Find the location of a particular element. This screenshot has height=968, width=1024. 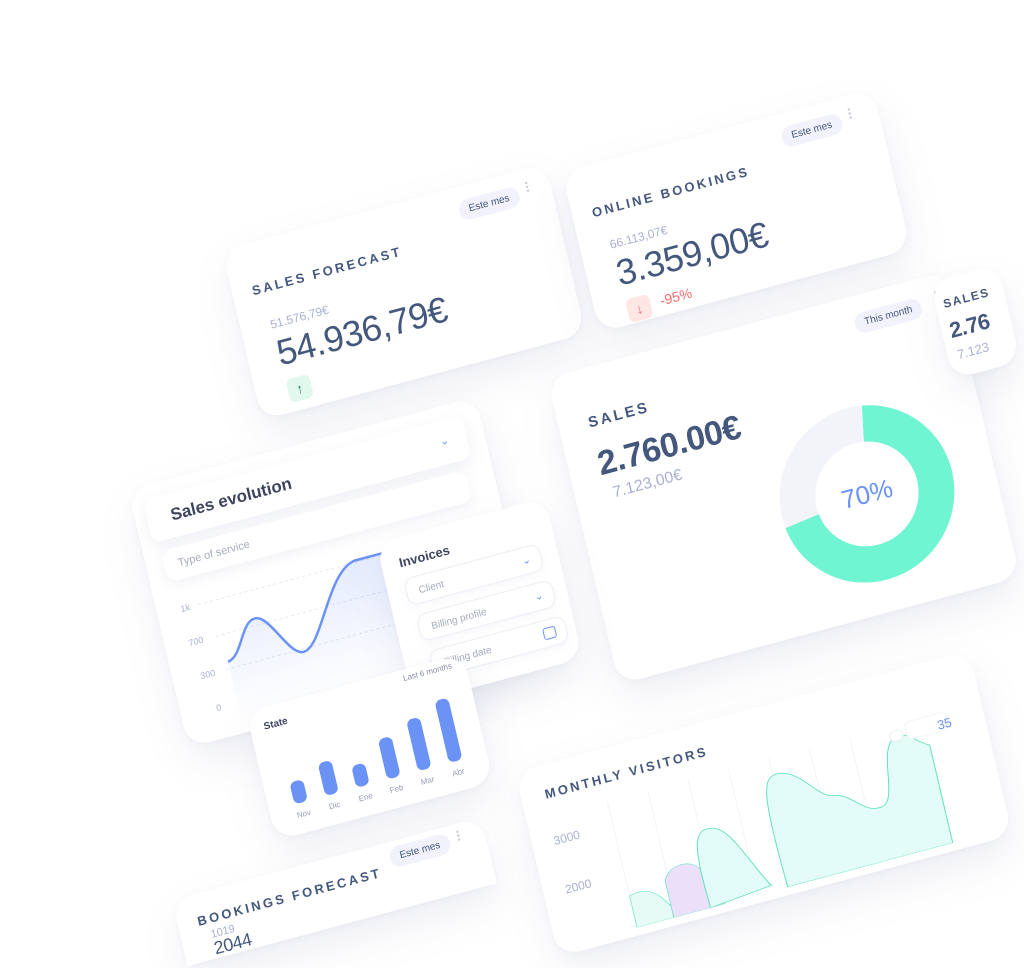

state-card: State Last 6 months Nov Dic Ene Feb Mar Abr is located at coordinates (370, 747).